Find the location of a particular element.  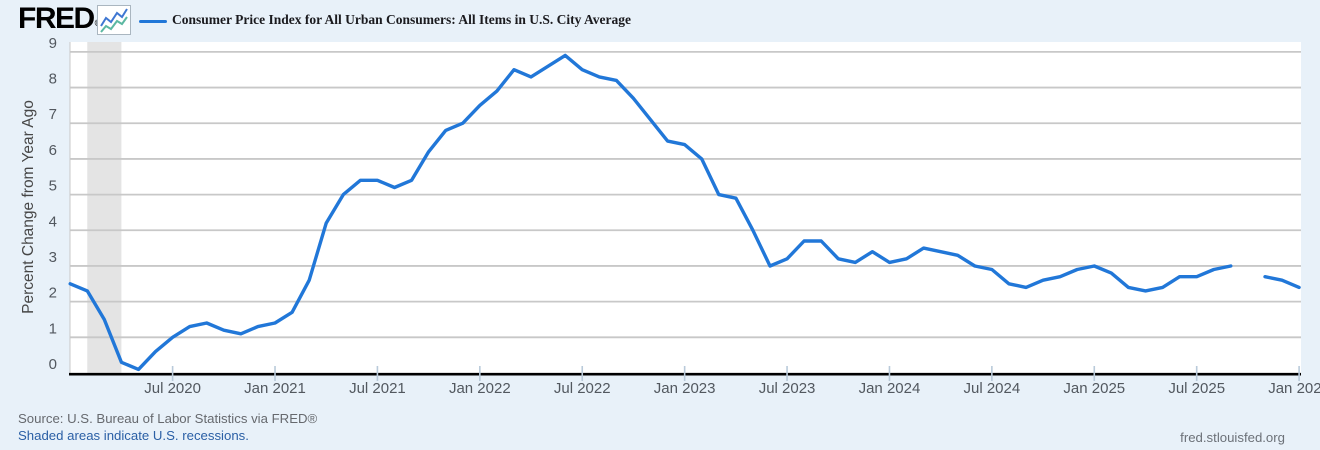

y-tick-label: 0 is located at coordinates (53, 364).